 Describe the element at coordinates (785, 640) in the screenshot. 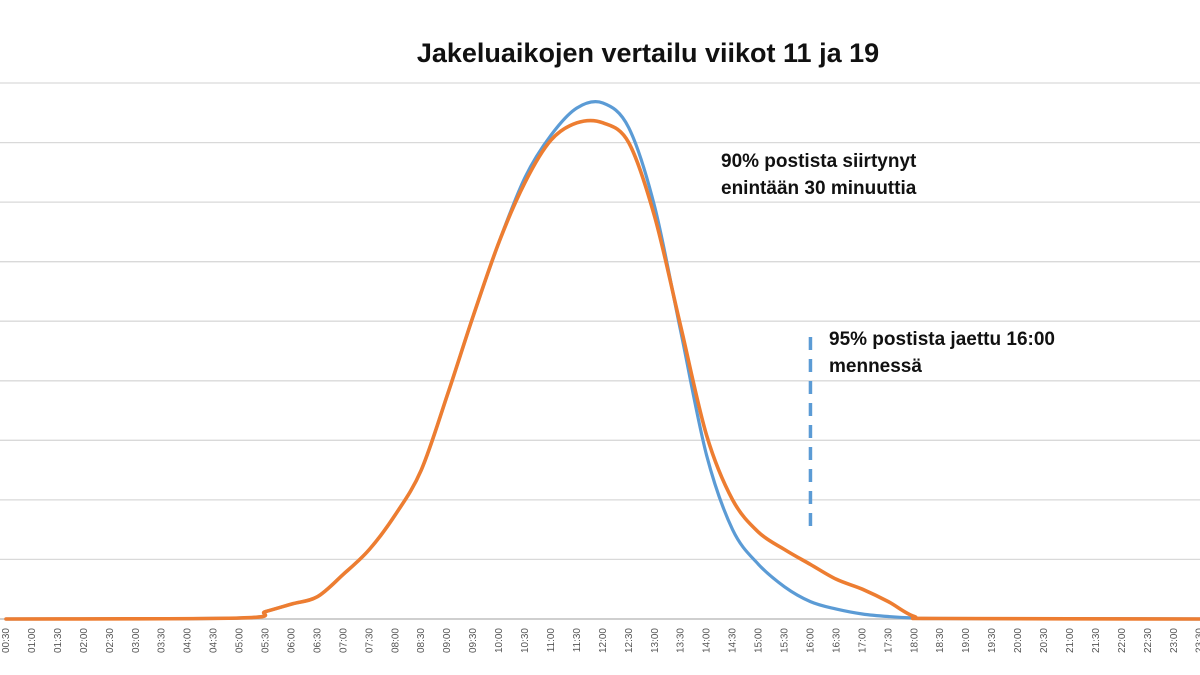

I see `x-tick-label: 15:30` at that location.